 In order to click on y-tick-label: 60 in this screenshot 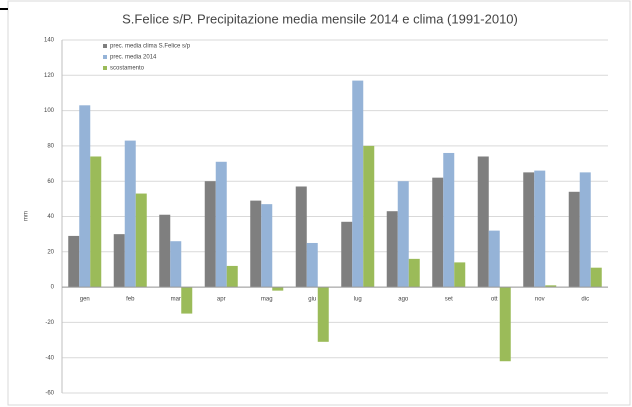, I will do `click(50, 182)`.